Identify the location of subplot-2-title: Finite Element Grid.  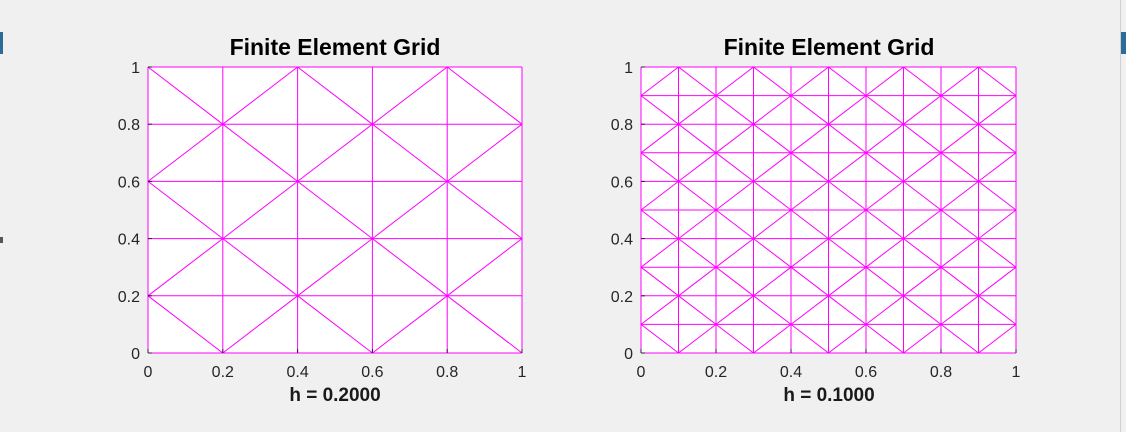
(829, 47).